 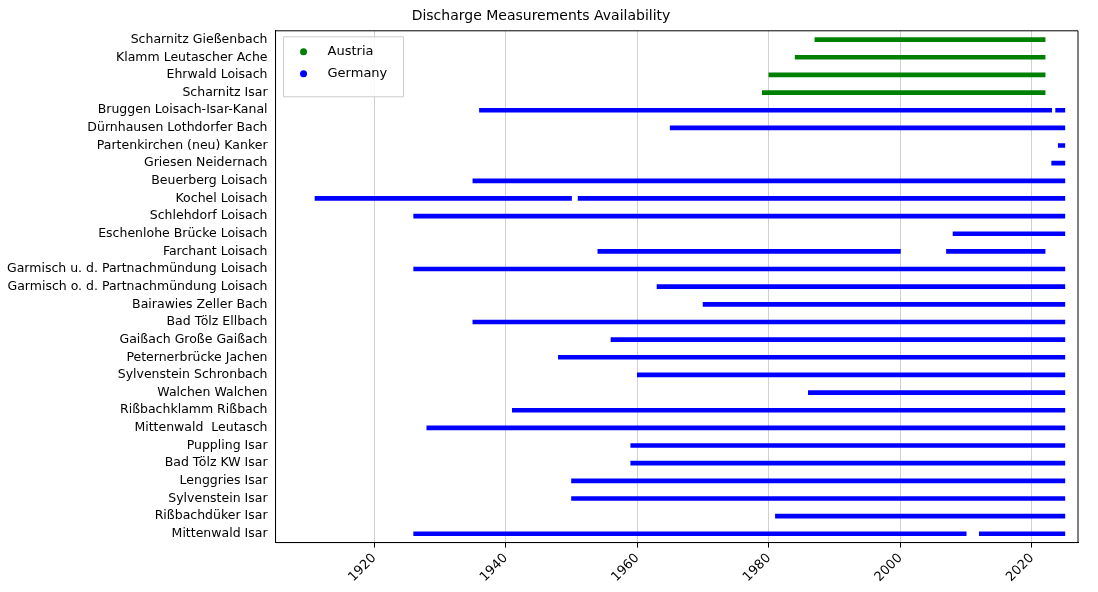 What do you see at coordinates (183, 232) in the screenshot?
I see `y-tick-label: Eschenlohe Brücke Loisach` at bounding box center [183, 232].